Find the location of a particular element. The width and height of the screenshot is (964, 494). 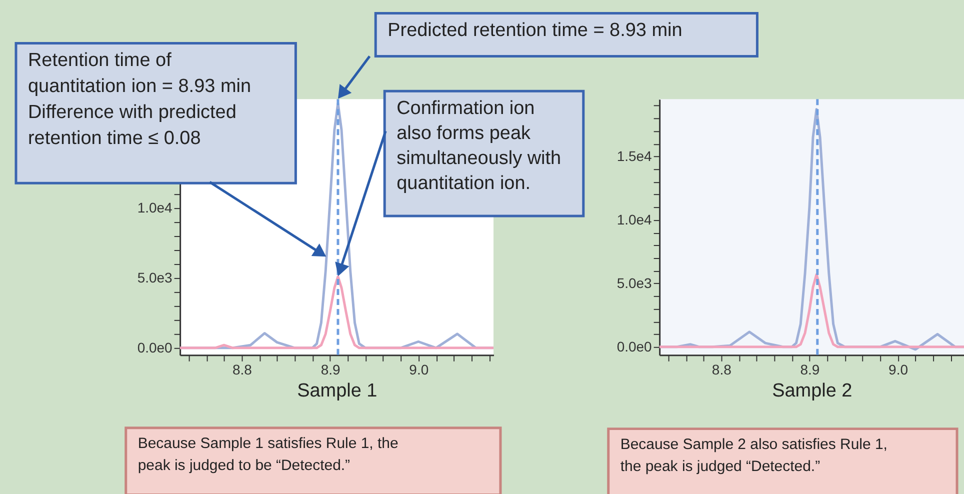

y-tick-label: 1.5e4 is located at coordinates (634, 156).